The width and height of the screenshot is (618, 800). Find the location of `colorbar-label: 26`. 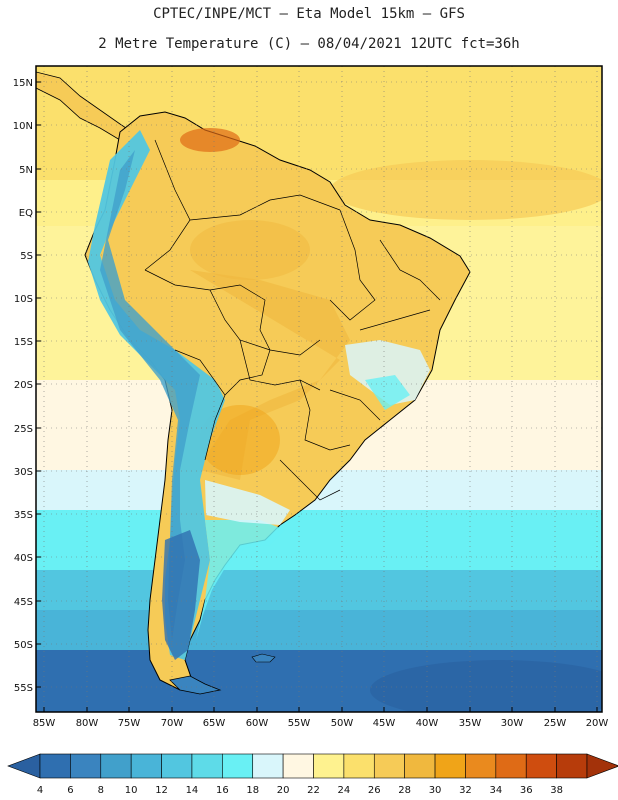

colorbar-label: 26 is located at coordinates (374, 790).